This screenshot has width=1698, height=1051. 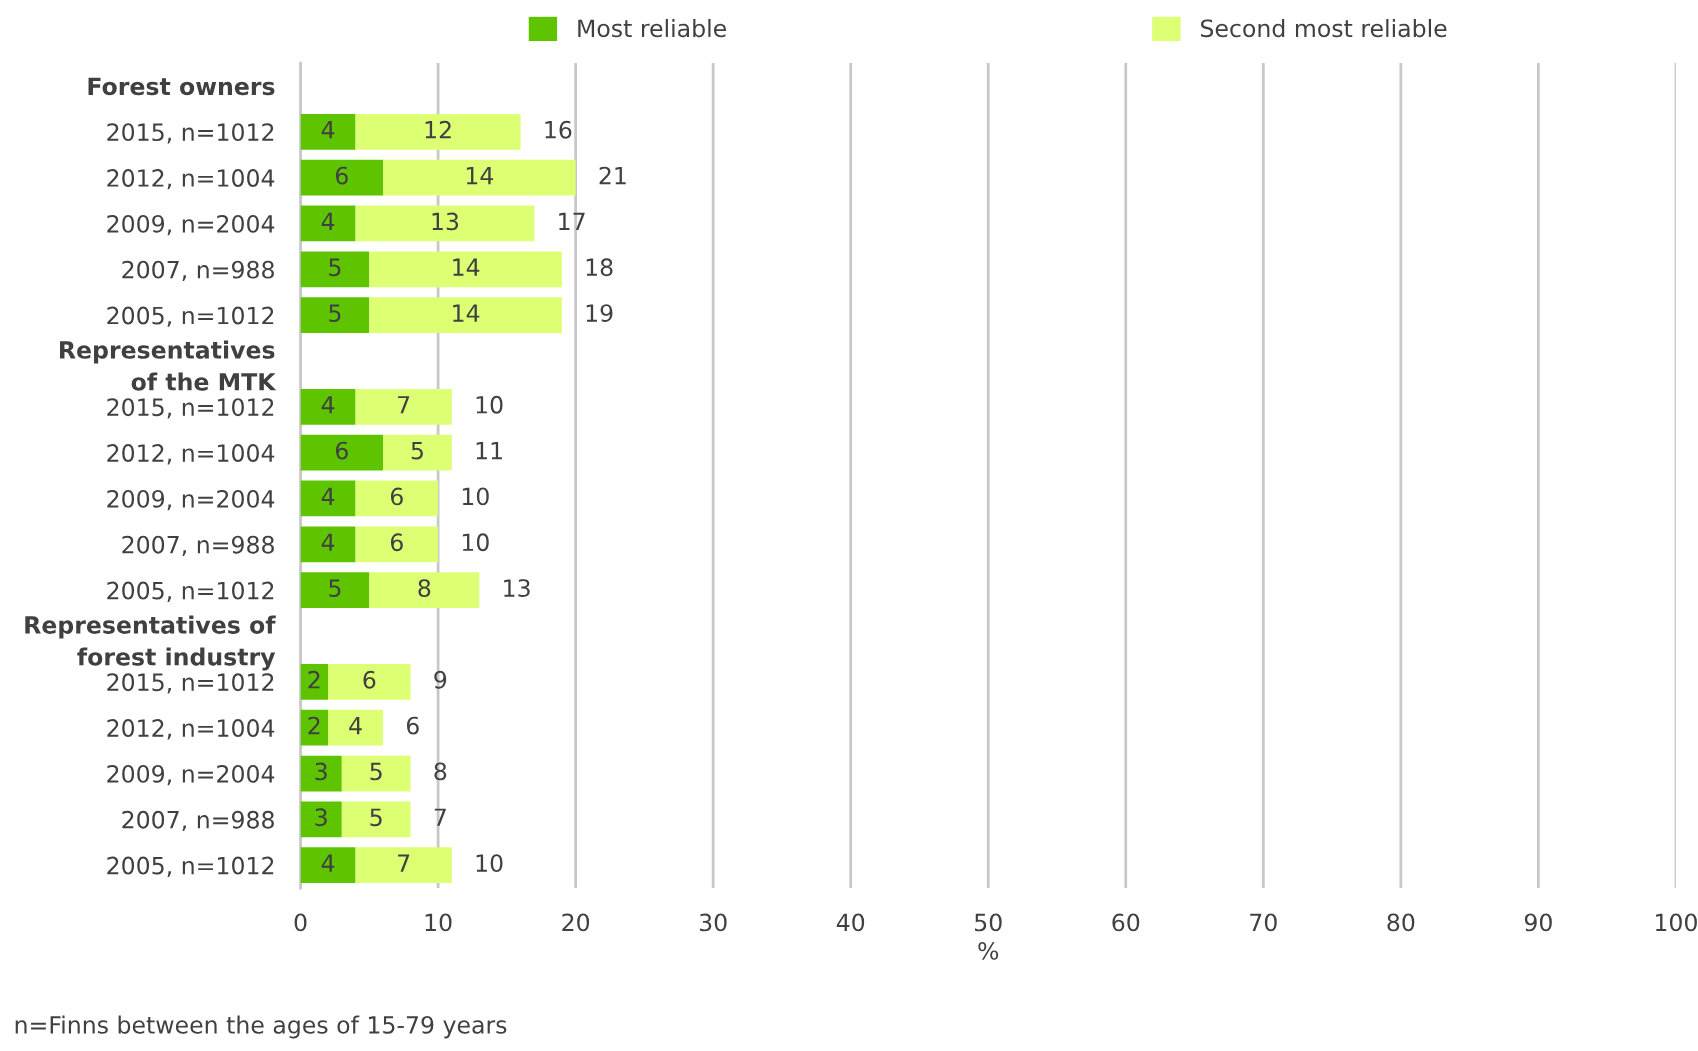 I want to click on total-label: 7, so click(x=440, y=817).